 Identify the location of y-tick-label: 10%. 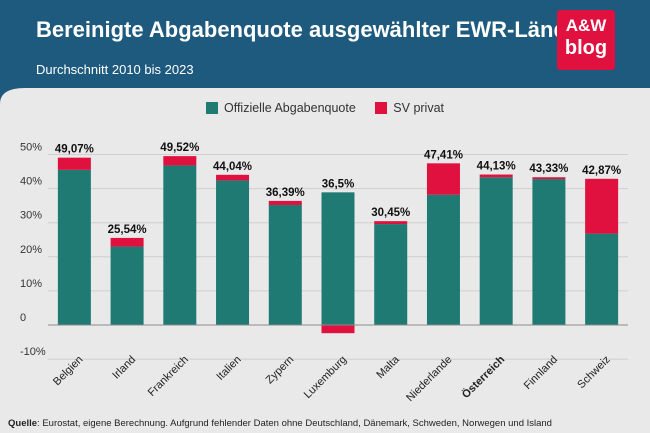
(31, 284).